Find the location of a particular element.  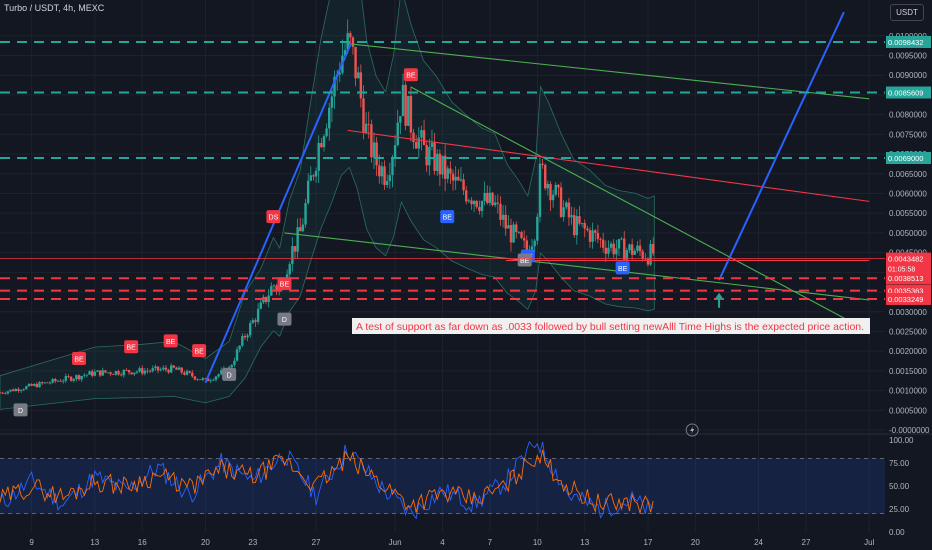

x-tick-label: 24 is located at coordinates (758, 542).